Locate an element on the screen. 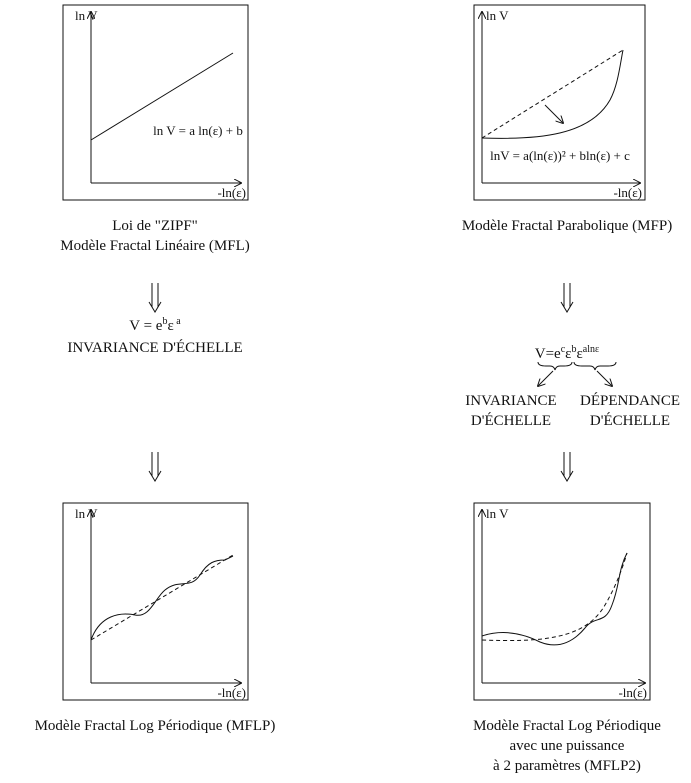 Image resolution: width=691 pixels, height=783 pixels. panel-log-periodic: ln V -ln(ε) is located at coordinates (155, 601).